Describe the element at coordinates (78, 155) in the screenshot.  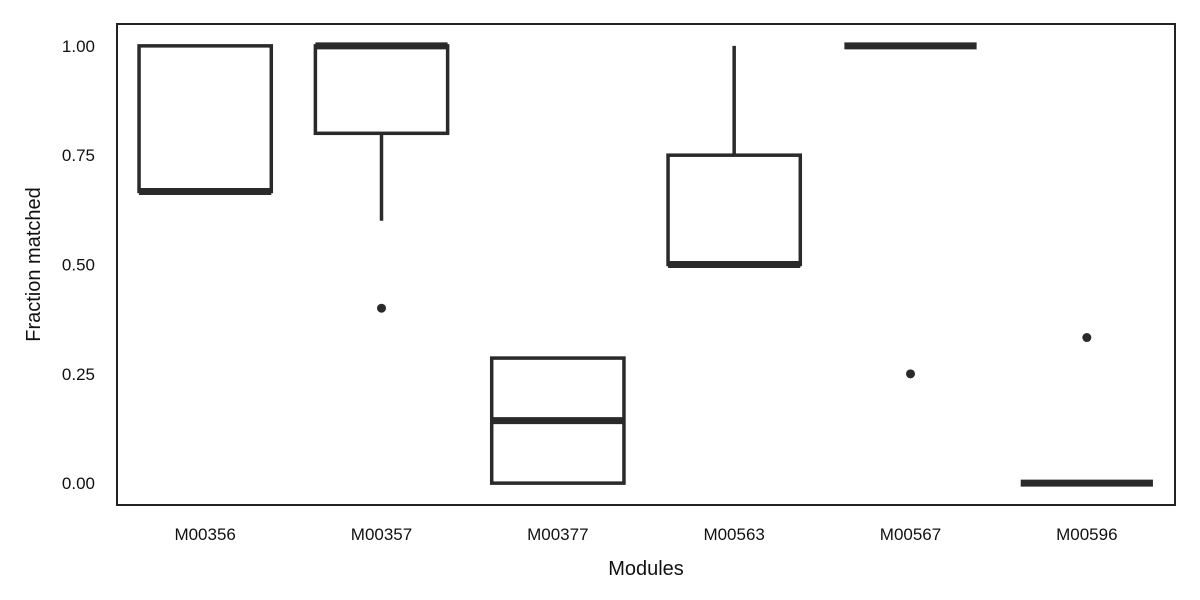
I see `y-tick-label: 0.75` at that location.